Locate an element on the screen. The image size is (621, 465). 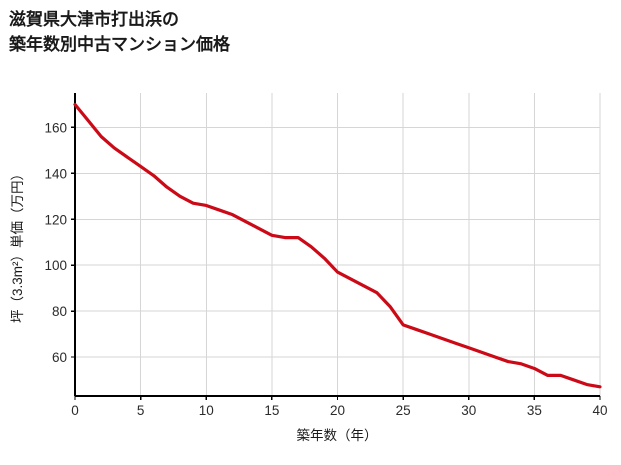
x-tick-label: 15 is located at coordinates (271, 410).